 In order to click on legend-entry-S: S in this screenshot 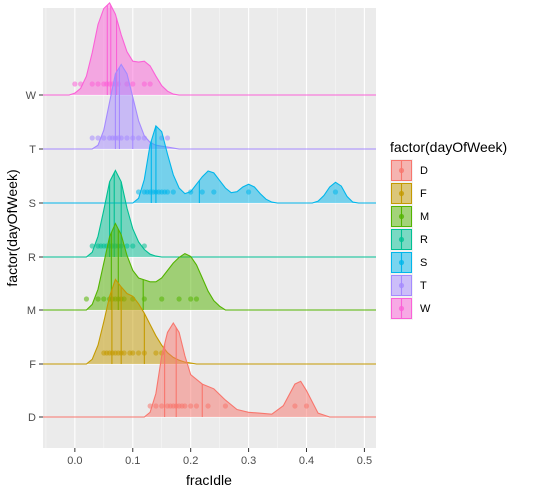, I will do `click(408, 262)`.